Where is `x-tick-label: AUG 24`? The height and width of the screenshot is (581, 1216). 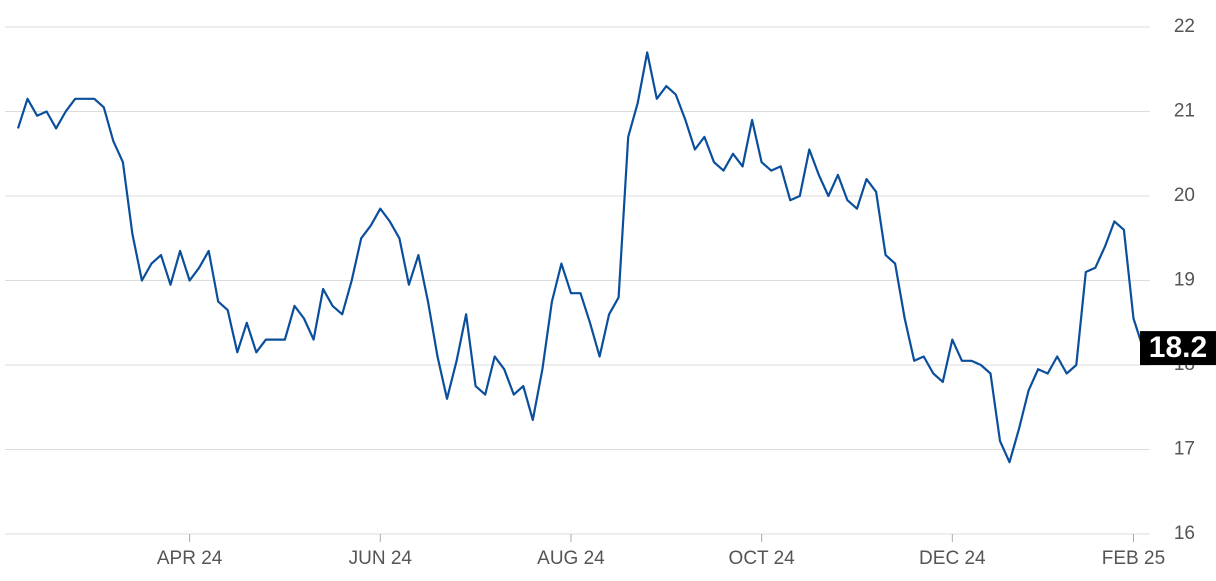 x-tick-label: AUG 24 is located at coordinates (571, 558).